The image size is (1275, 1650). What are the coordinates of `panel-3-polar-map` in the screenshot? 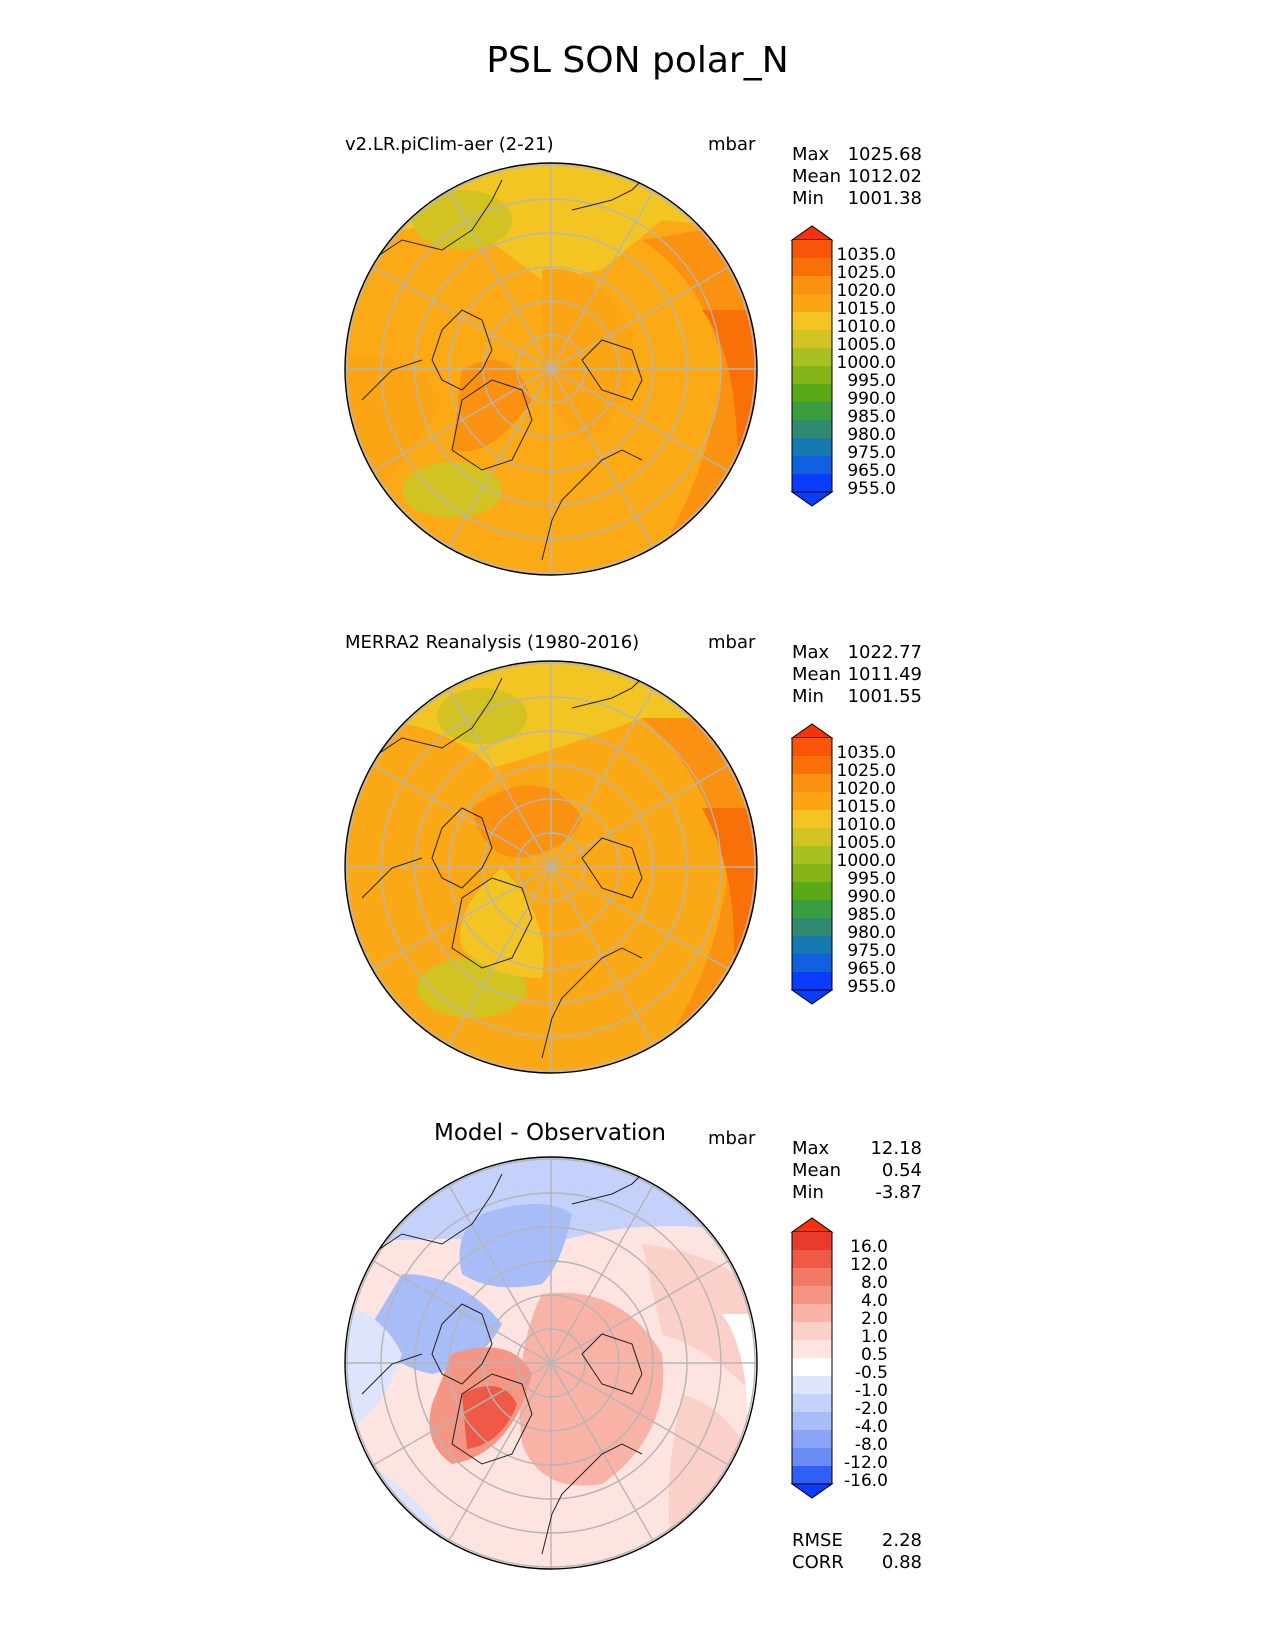 It's located at (551, 1363).